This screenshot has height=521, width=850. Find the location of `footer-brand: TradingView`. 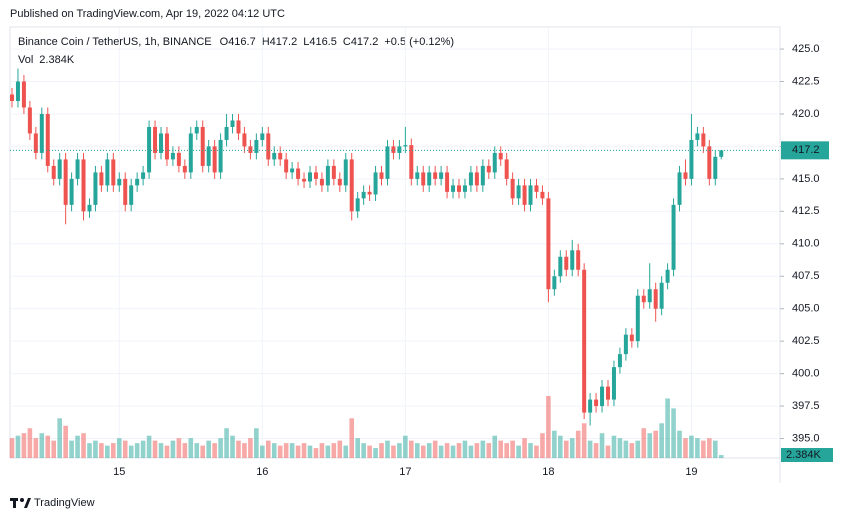

footer-brand: TradingView is located at coordinates (64, 503).